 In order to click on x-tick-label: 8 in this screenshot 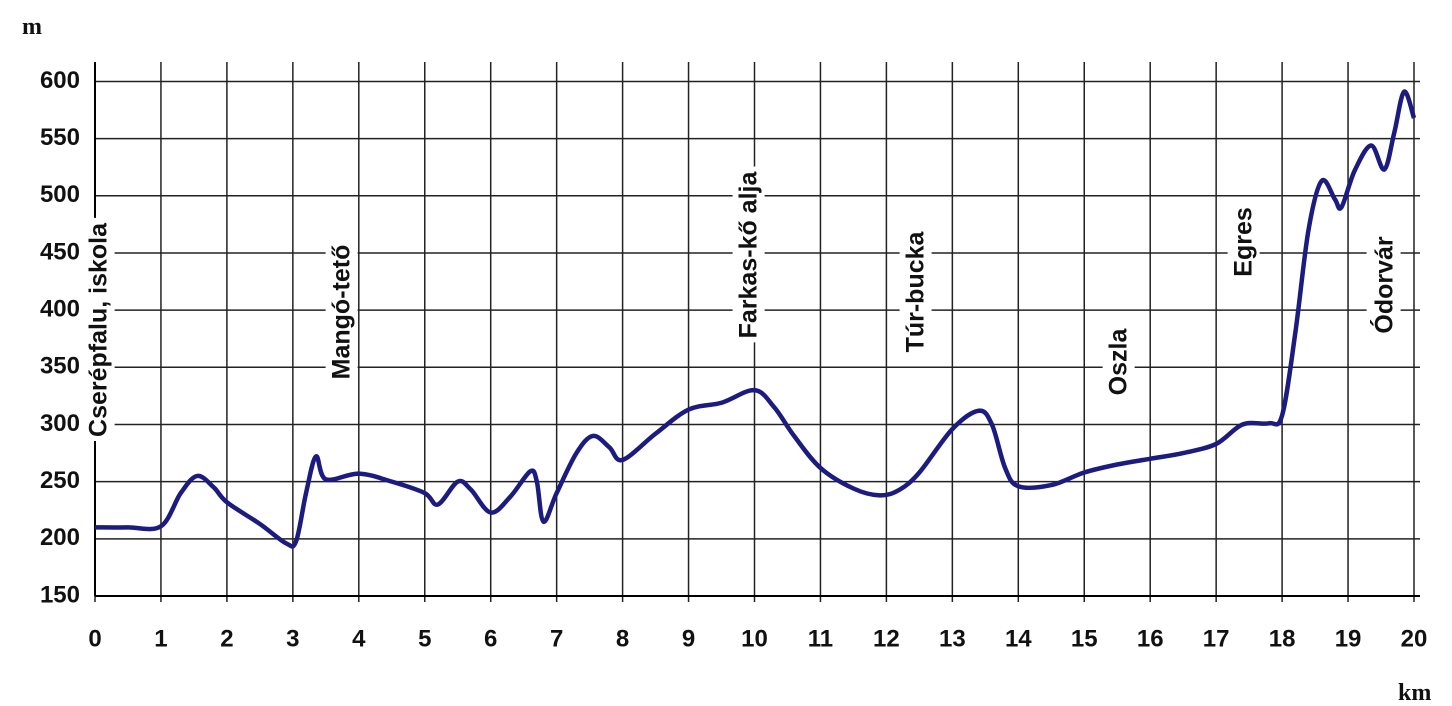, I will do `click(622, 638)`.